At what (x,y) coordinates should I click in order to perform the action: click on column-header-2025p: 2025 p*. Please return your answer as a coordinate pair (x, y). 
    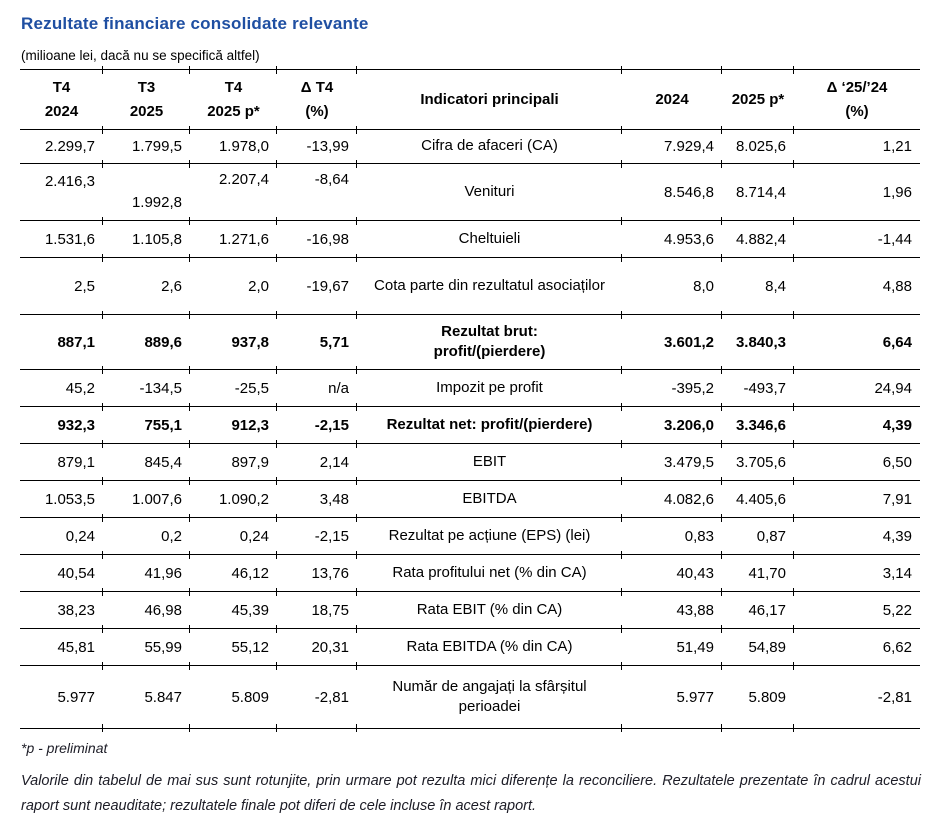
    Looking at the image, I should click on (757, 98).